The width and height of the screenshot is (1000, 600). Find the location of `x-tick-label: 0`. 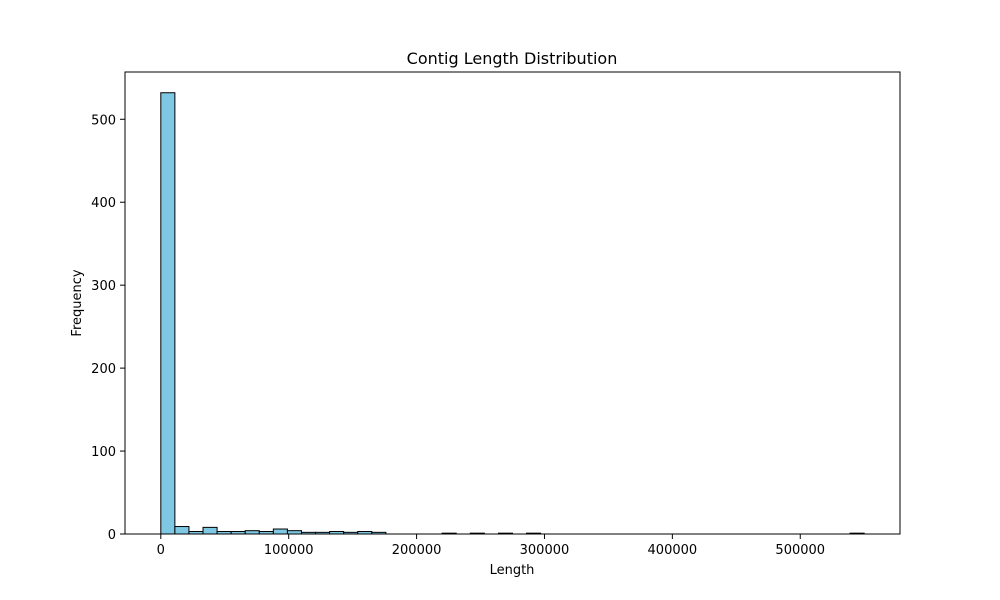

x-tick-label: 0 is located at coordinates (161, 550).